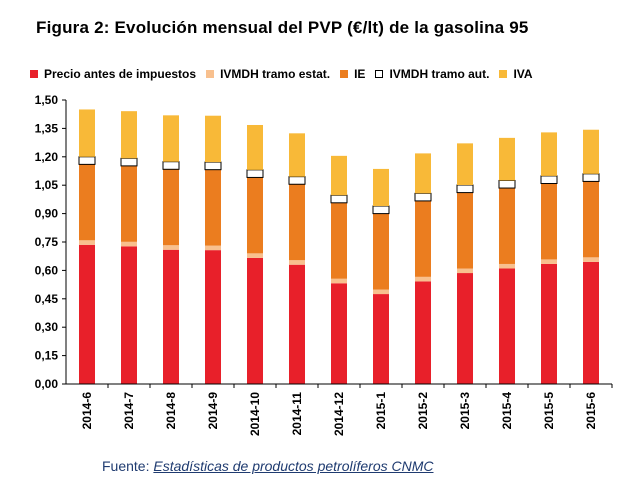 The height and width of the screenshot is (484, 636). Describe the element at coordinates (255, 414) in the screenshot. I see `x-tick-label: 2014-10` at that location.